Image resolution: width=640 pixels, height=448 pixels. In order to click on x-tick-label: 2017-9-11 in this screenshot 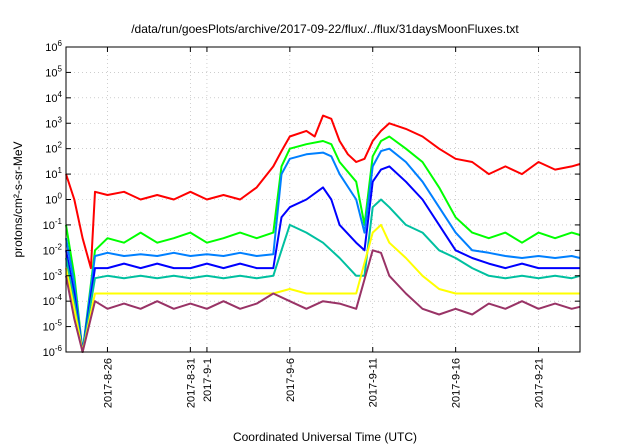, I will do `click(374, 382)`.